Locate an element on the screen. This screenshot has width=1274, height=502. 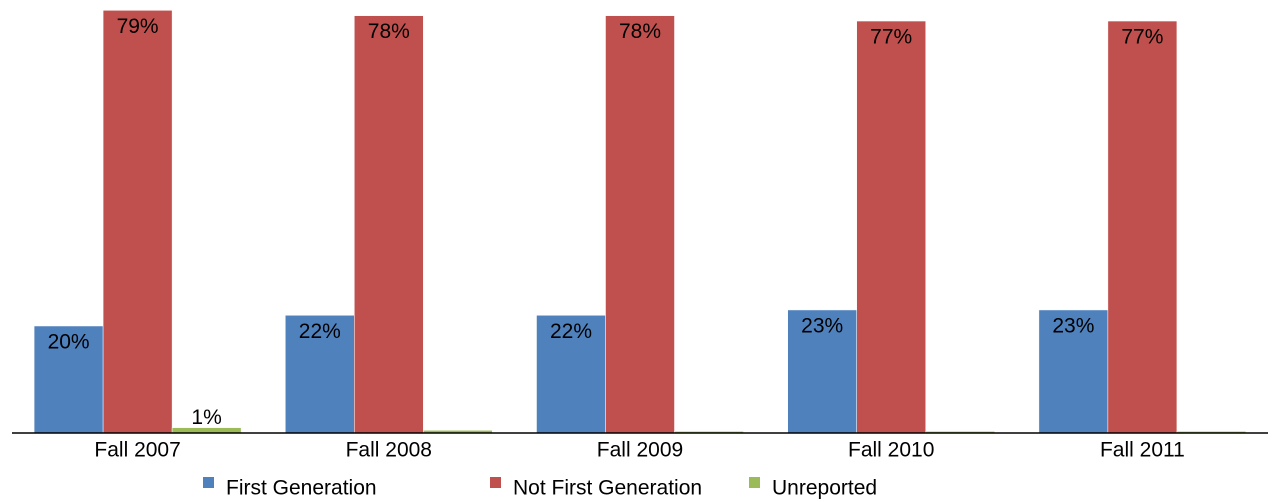
x-tick-label: Fall 2011 is located at coordinates (1142, 450).